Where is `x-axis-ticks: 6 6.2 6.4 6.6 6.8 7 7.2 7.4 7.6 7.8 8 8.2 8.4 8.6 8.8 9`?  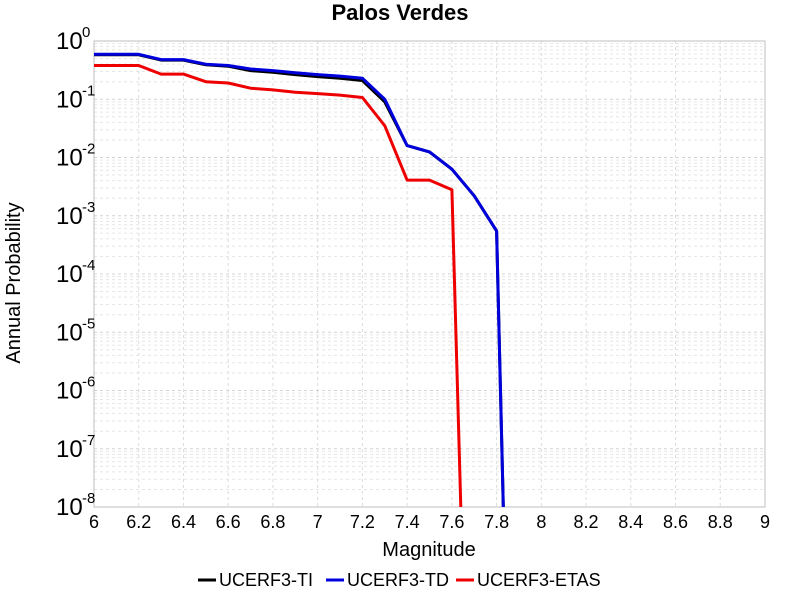 x-axis-ticks: 6 6.2 6.4 6.6 6.8 7 7.2 7.4 7.6 7.8 8 8.2 8.4 8.6 8.8 9 is located at coordinates (429, 522).